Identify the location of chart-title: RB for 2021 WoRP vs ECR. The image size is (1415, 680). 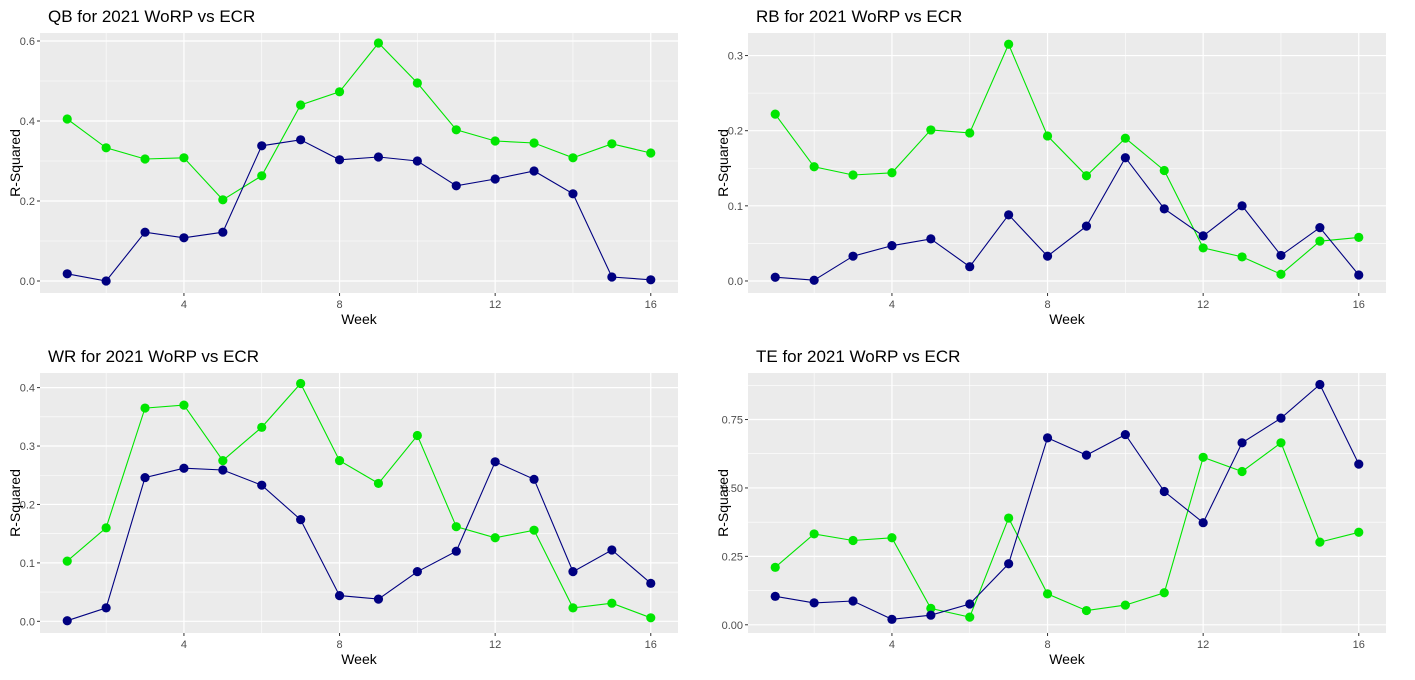
(859, 16).